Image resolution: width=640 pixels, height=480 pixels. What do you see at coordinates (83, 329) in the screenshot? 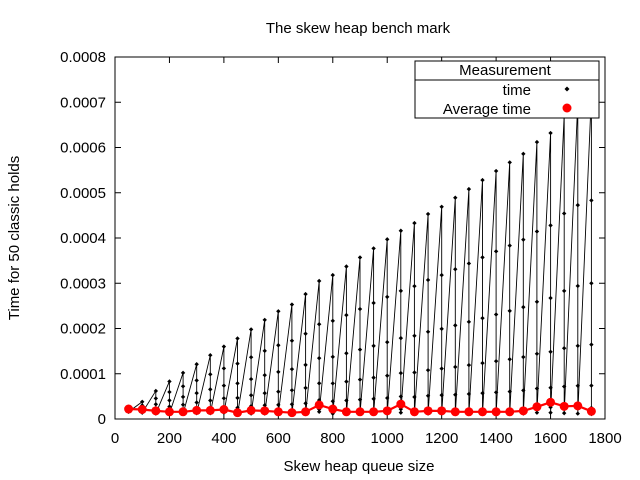
I see `y-tick-label: 0.0002` at bounding box center [83, 329].